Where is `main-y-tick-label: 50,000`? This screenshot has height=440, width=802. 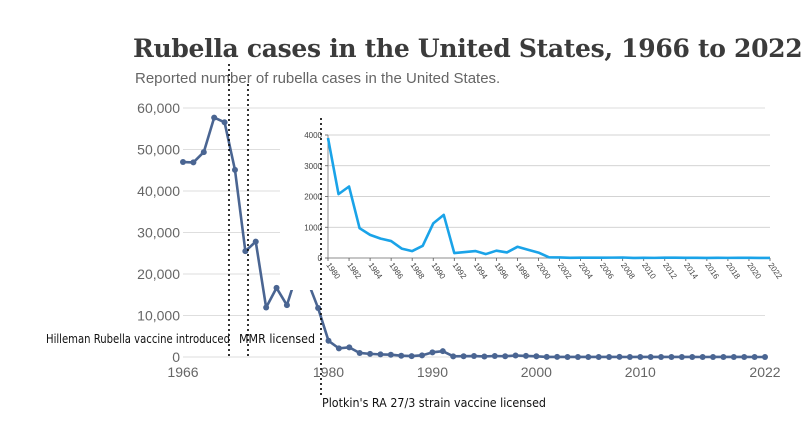 main-y-tick-label: 50,000 is located at coordinates (158, 150).